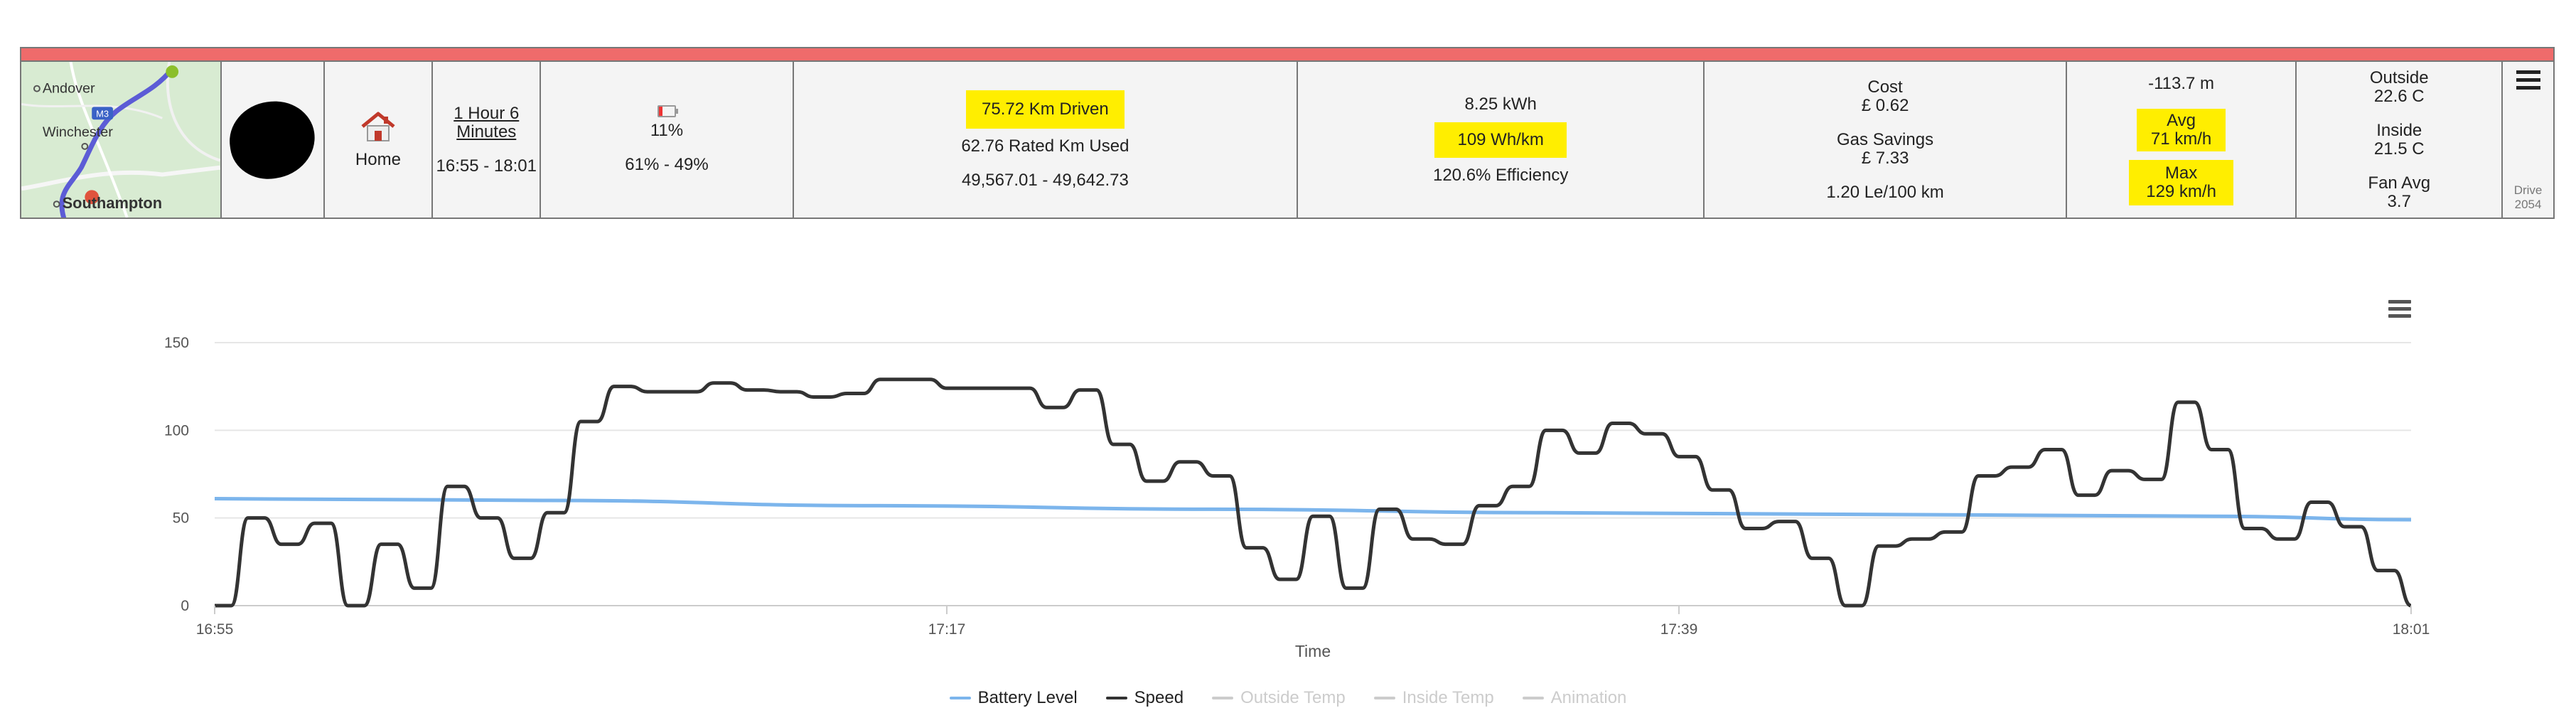  What do you see at coordinates (487, 122) in the screenshot?
I see `duration-link: 1 Hour 6 Minutes` at bounding box center [487, 122].